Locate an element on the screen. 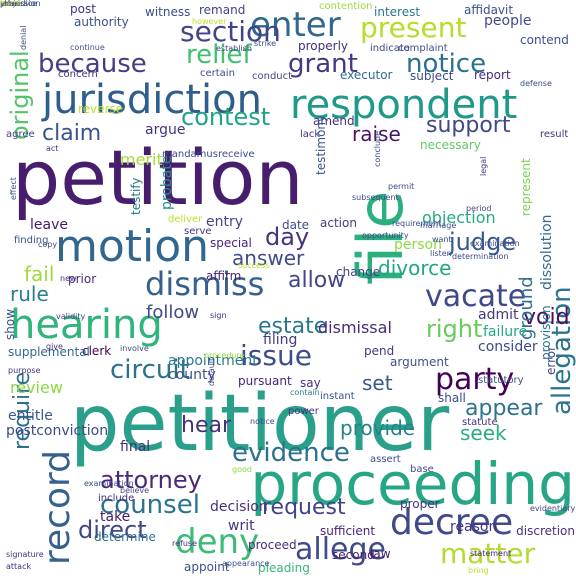 The width and height of the screenshot is (576, 576). word-120: show is located at coordinates (10, 324).